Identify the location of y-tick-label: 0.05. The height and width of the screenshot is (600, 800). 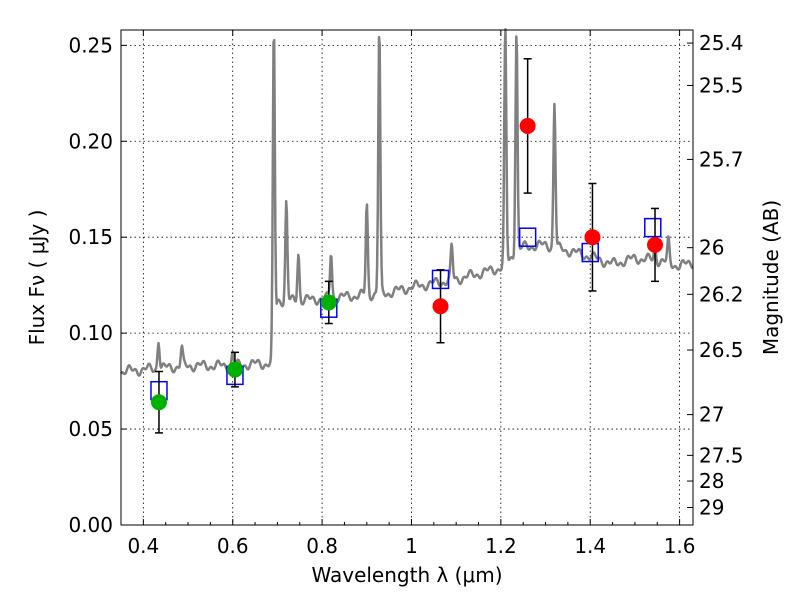
(90, 429).